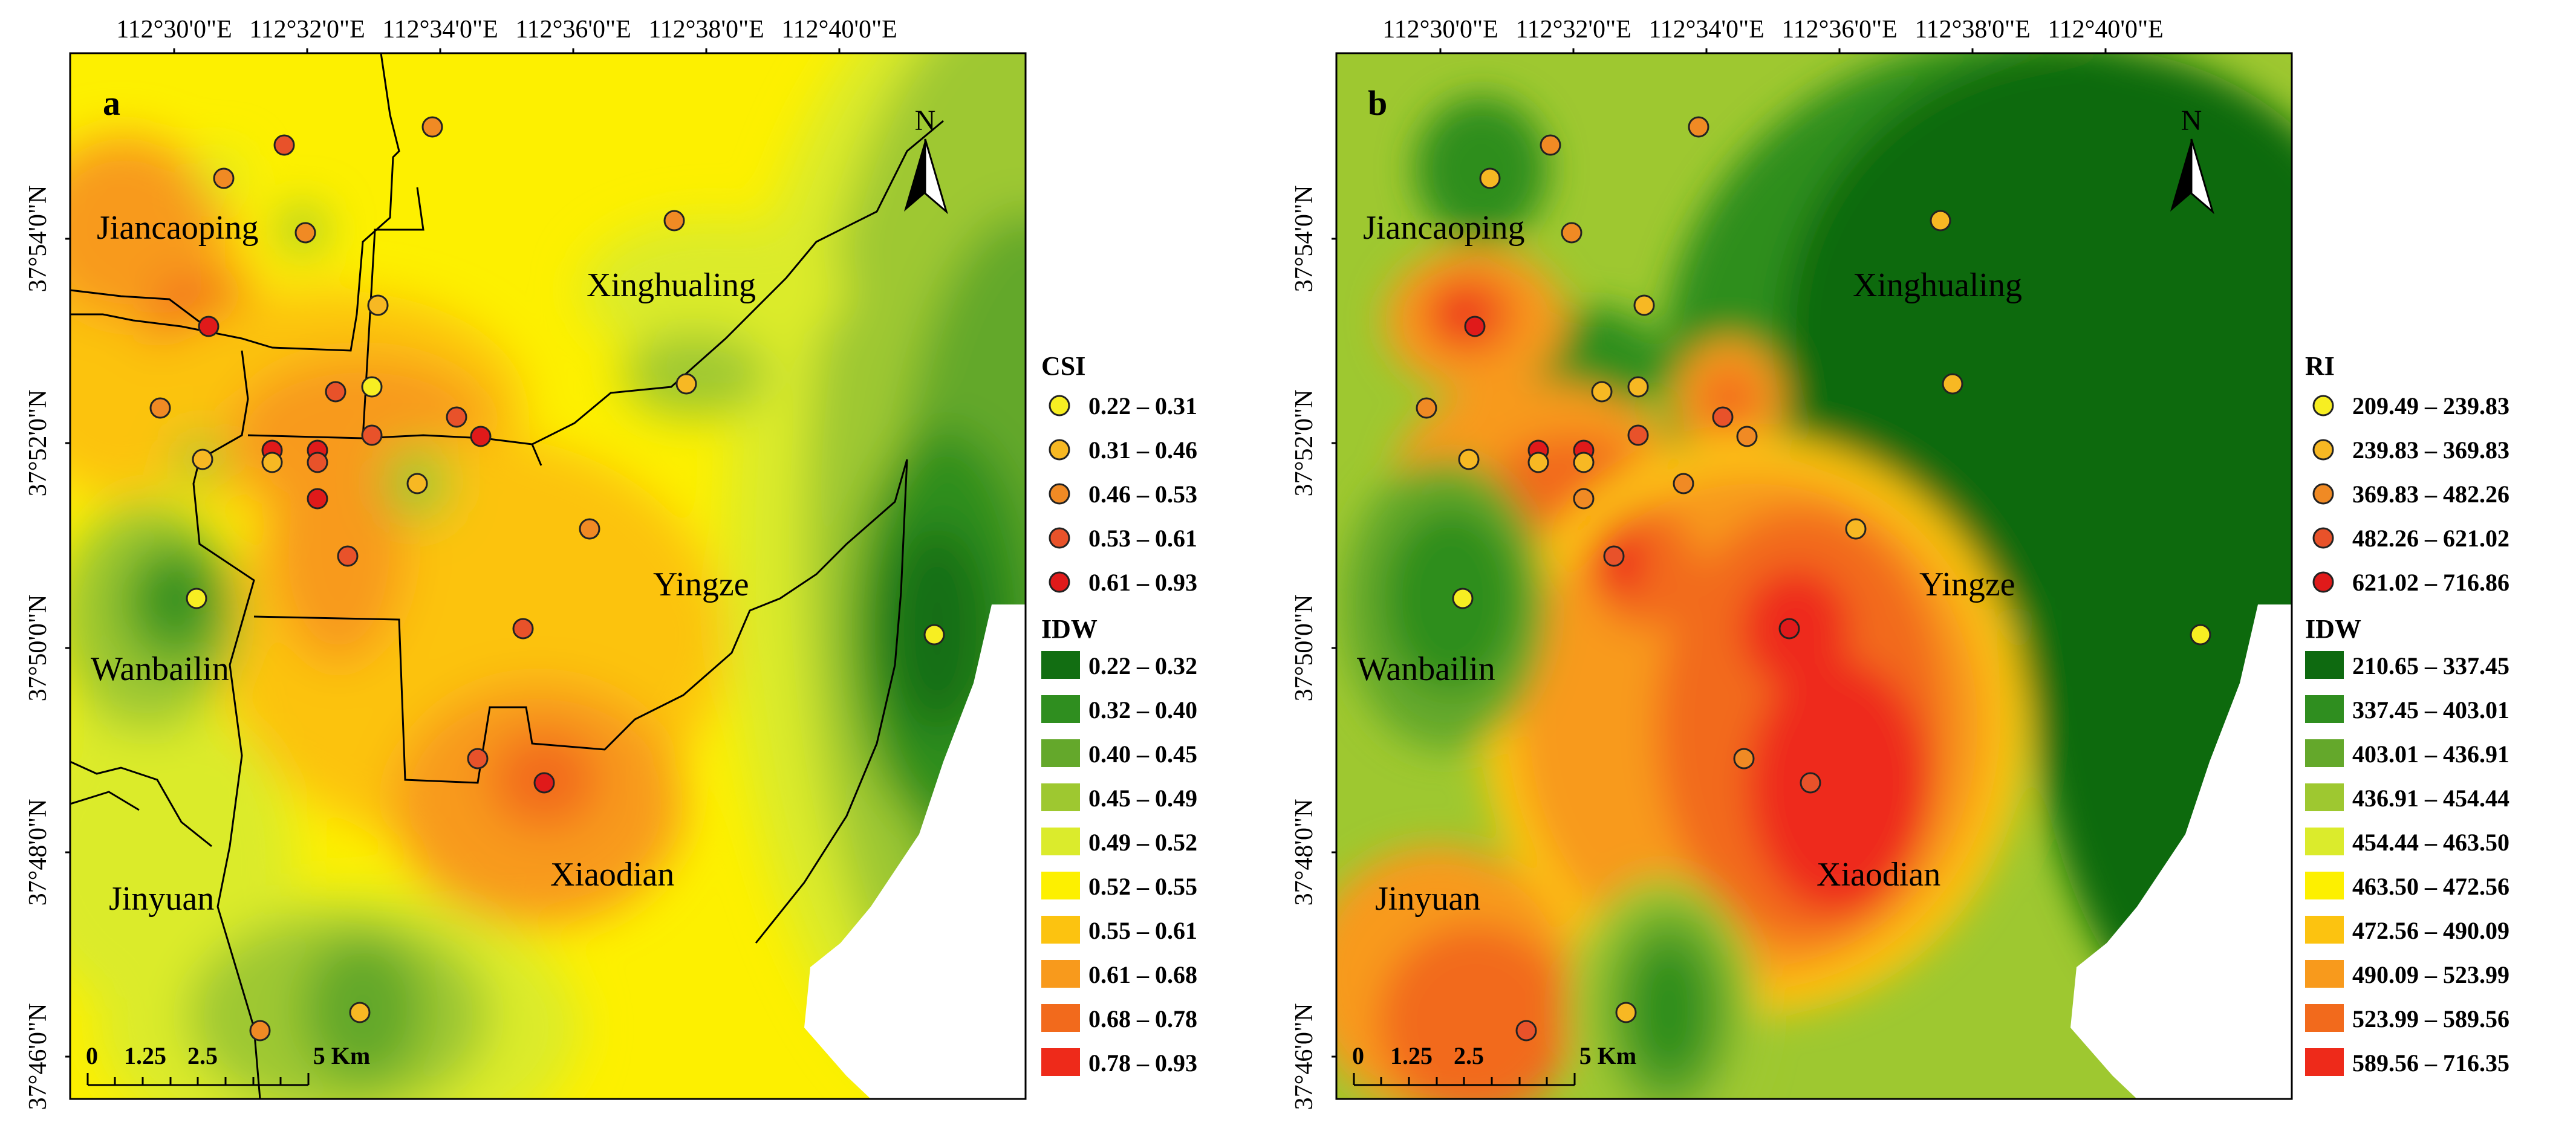  Describe the element at coordinates (1304, 239) in the screenshot. I see `y-tick-label: 37°54'0"N` at that location.